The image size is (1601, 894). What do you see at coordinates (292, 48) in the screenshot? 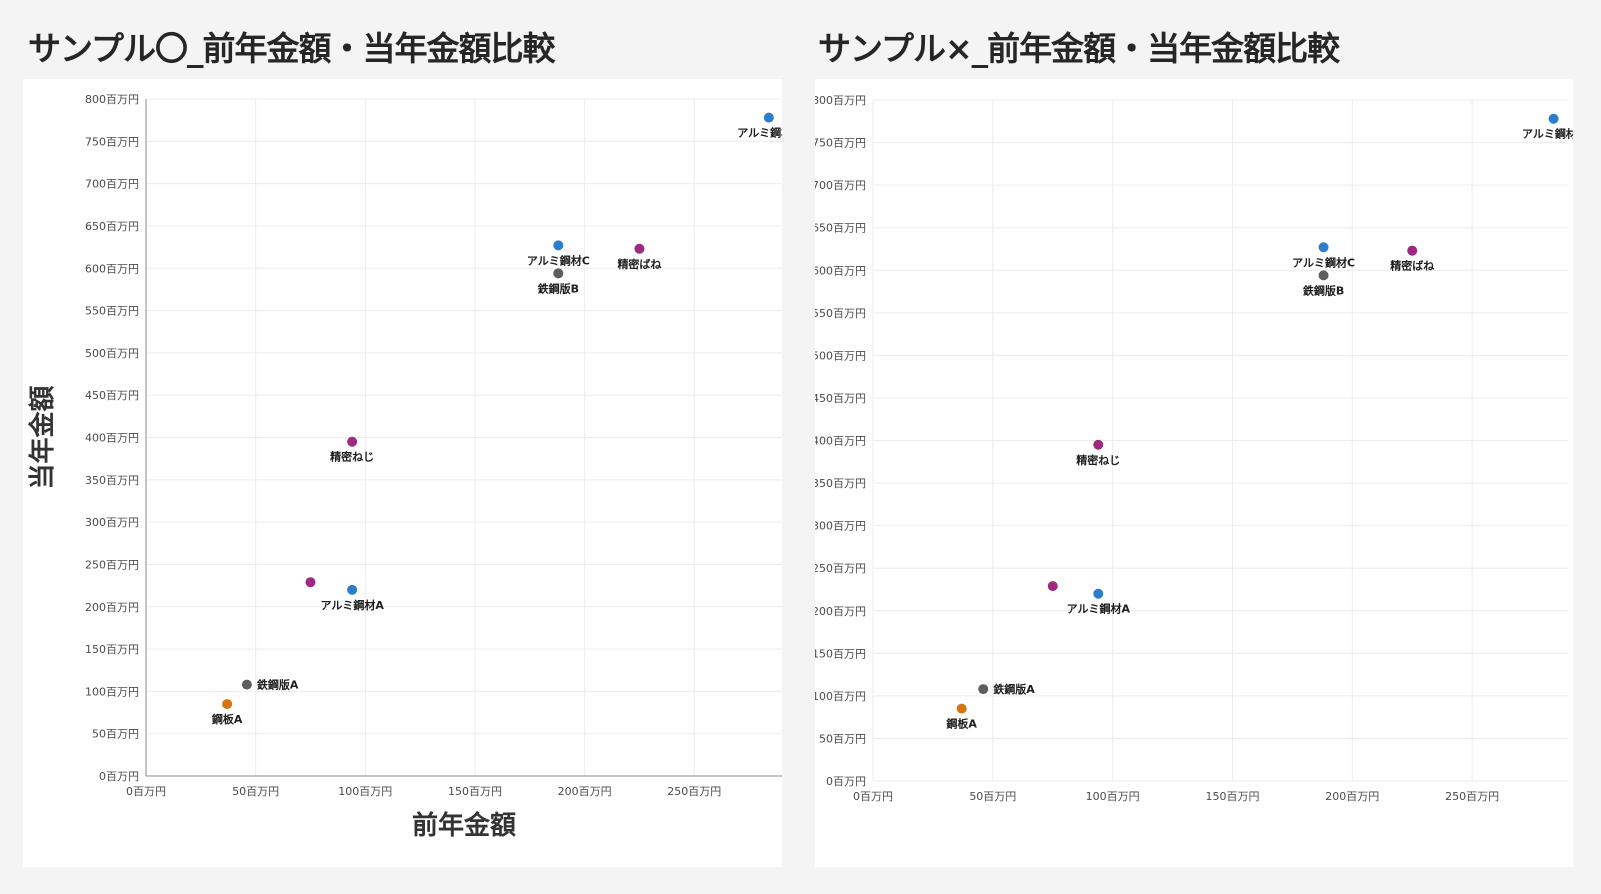
I see `left-chart-title: サンプル〇_前年金額・当年金額比較` at bounding box center [292, 48].